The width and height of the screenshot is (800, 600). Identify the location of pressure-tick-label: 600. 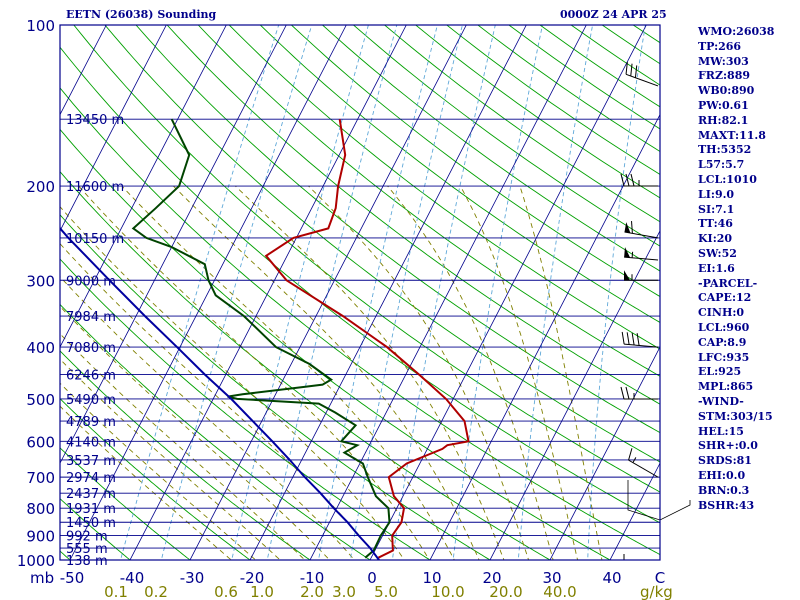
(40, 442).